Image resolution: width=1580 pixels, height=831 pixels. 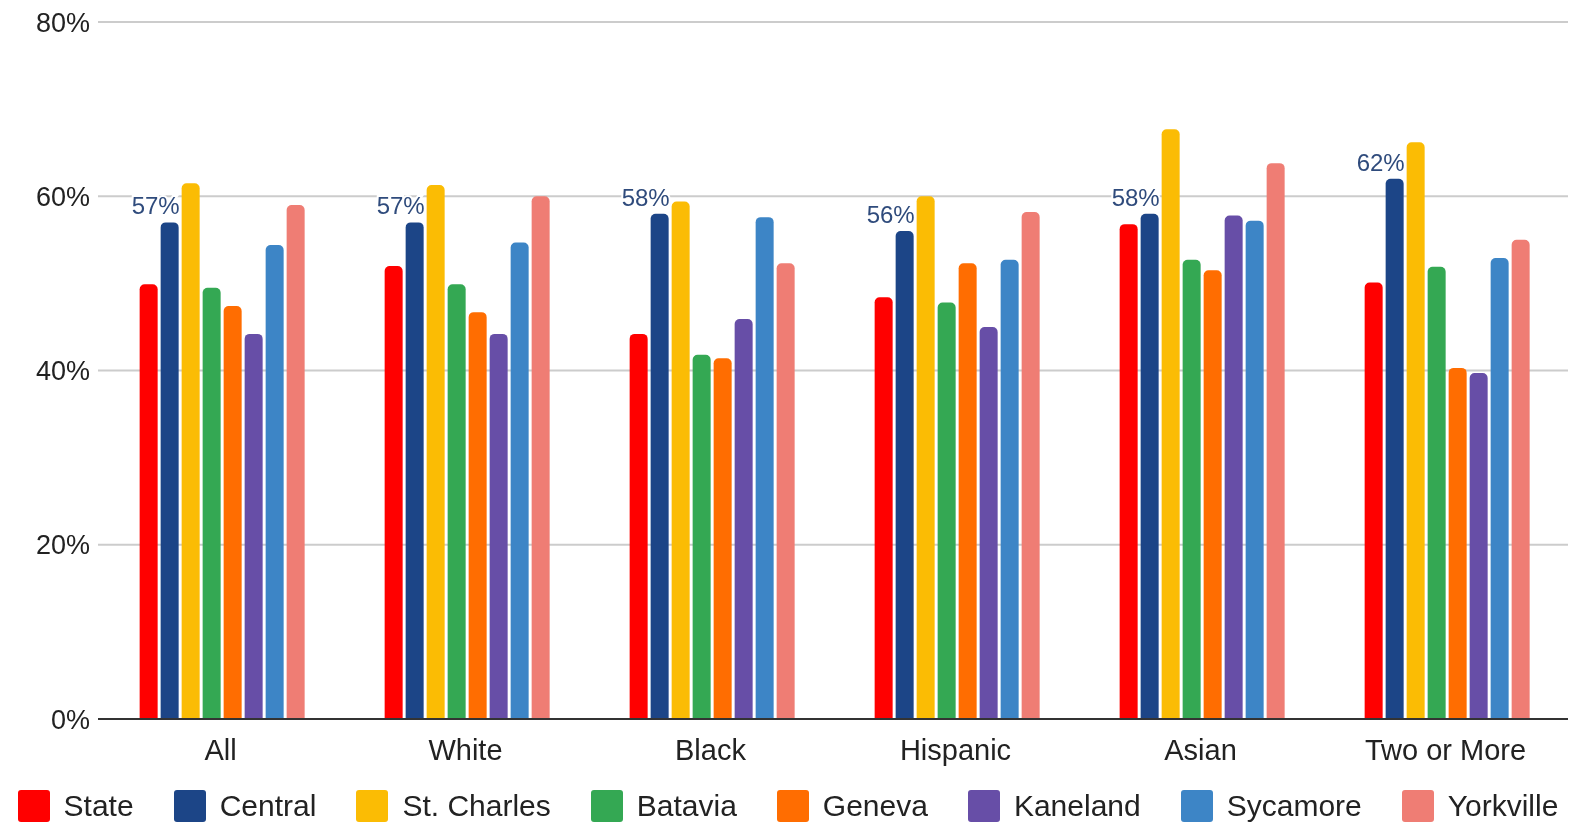 What do you see at coordinates (1294, 806) in the screenshot?
I see `legend-label: Sycamore` at bounding box center [1294, 806].